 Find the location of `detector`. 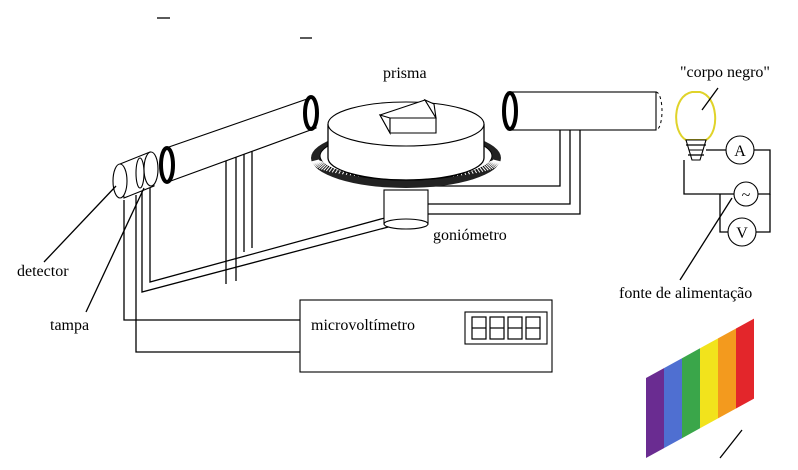

detector is located at coordinates (135, 175).